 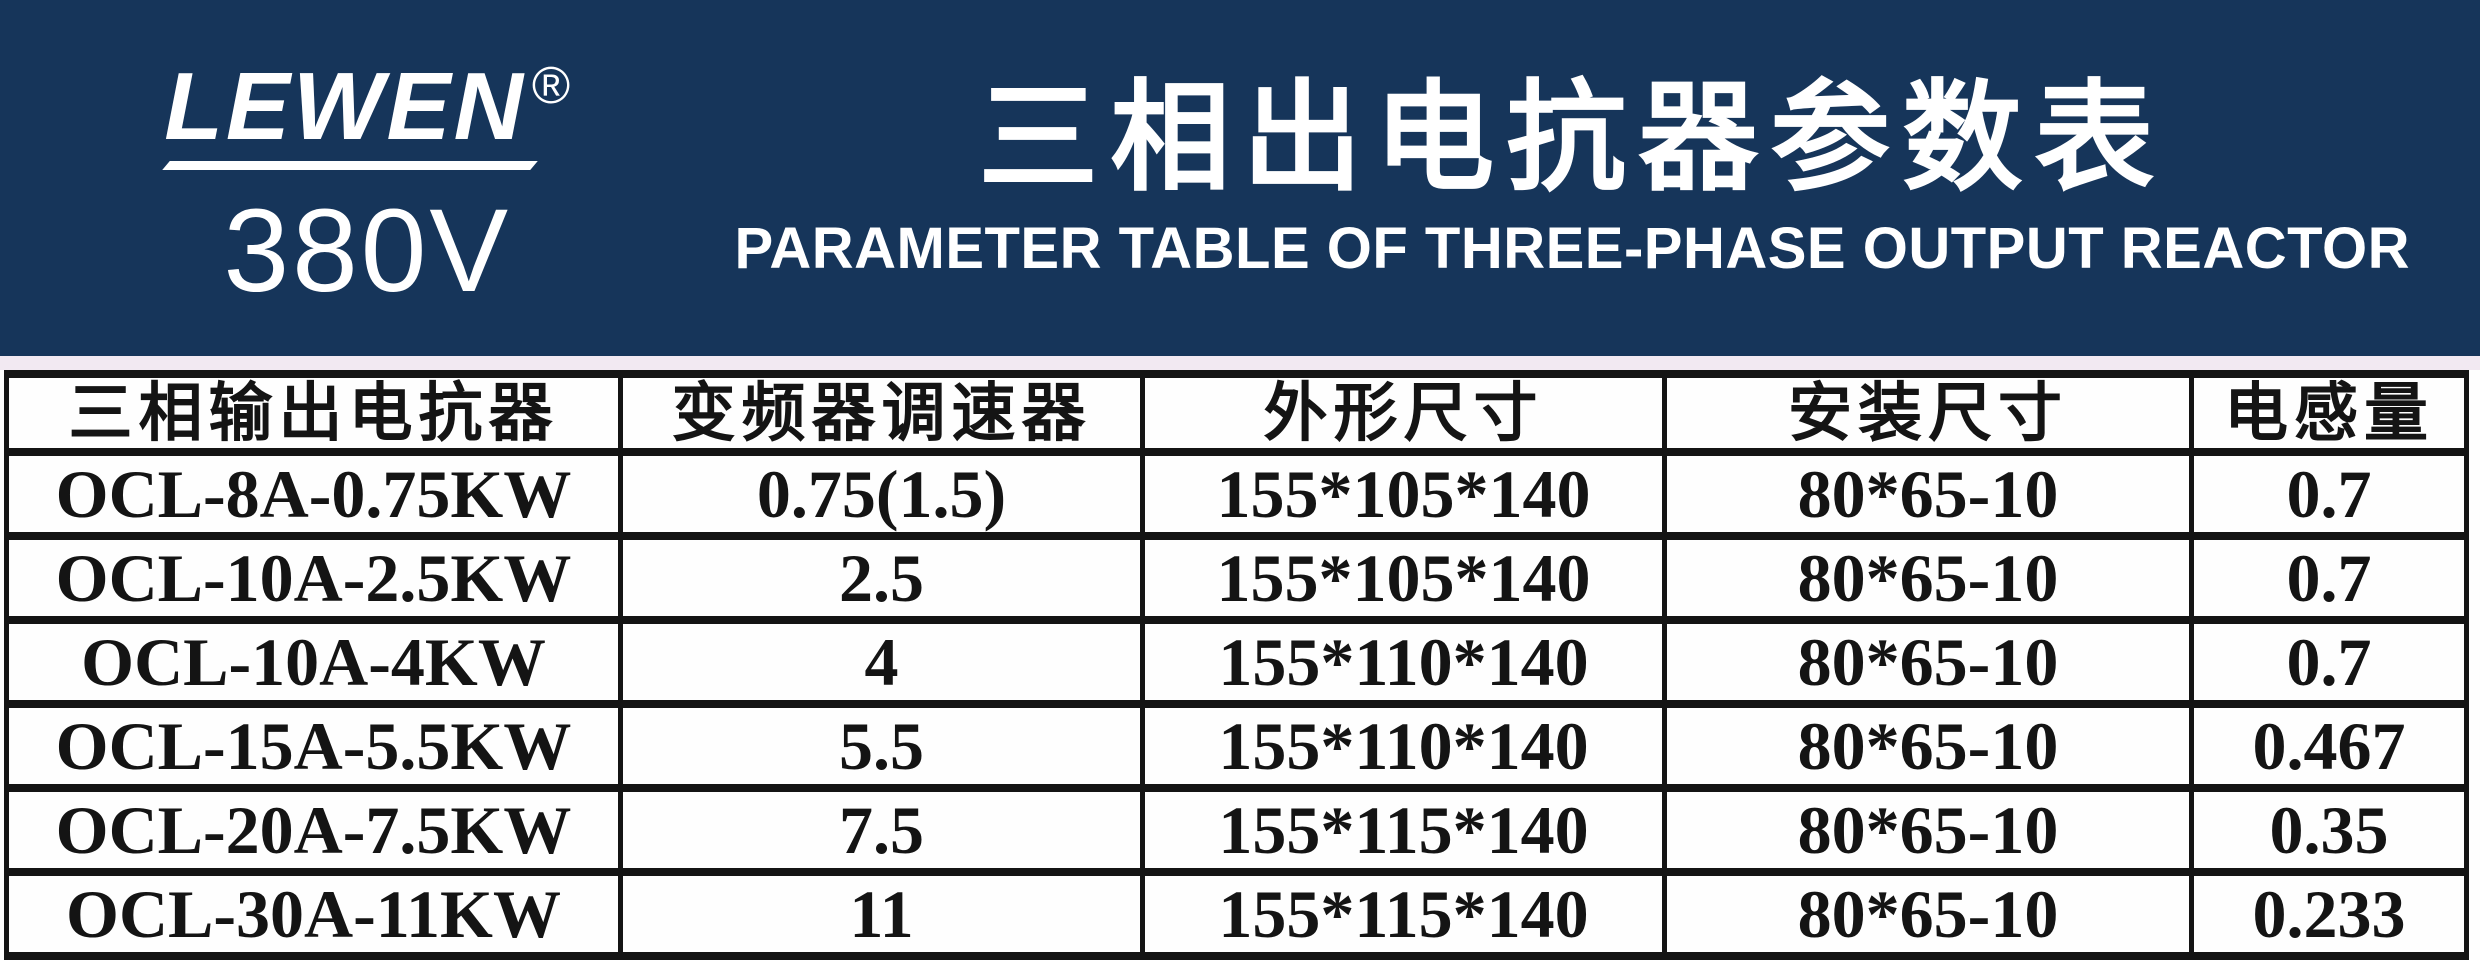 What do you see at coordinates (313, 413) in the screenshot?
I see `column-header-reactor-model: 三相输出电抗器` at bounding box center [313, 413].